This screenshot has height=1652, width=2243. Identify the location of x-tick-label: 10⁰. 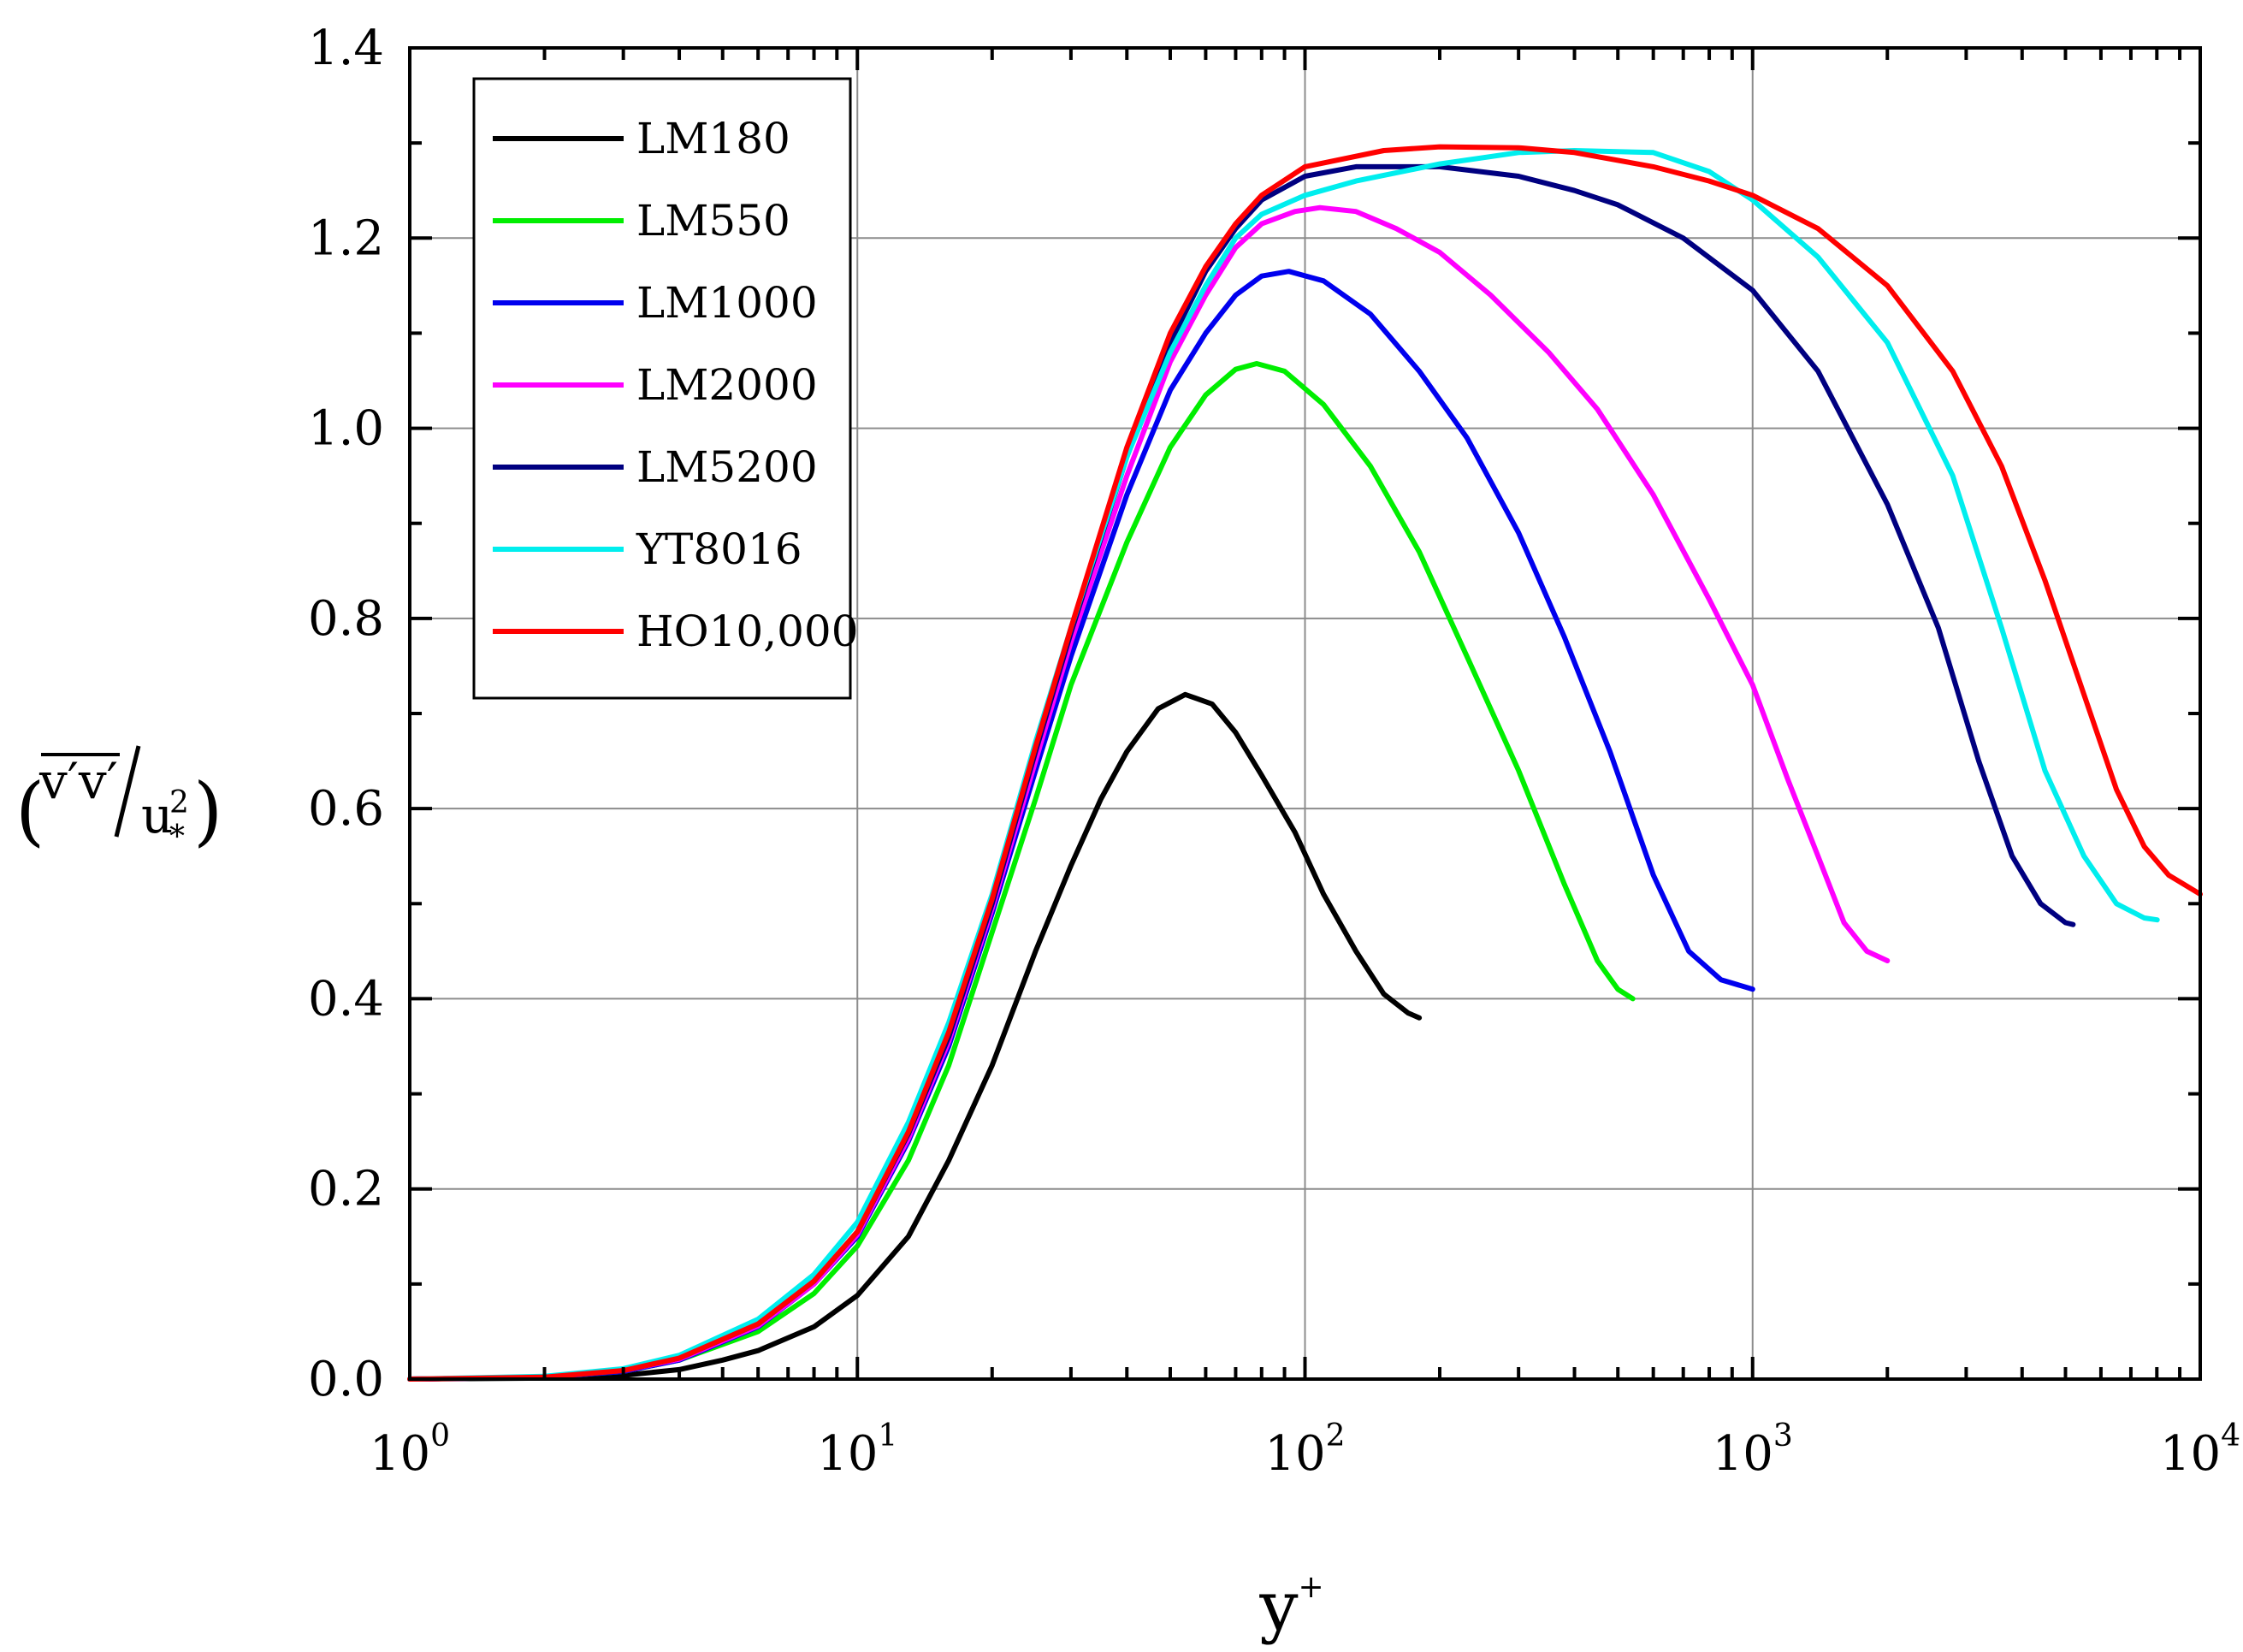
(410, 1450).